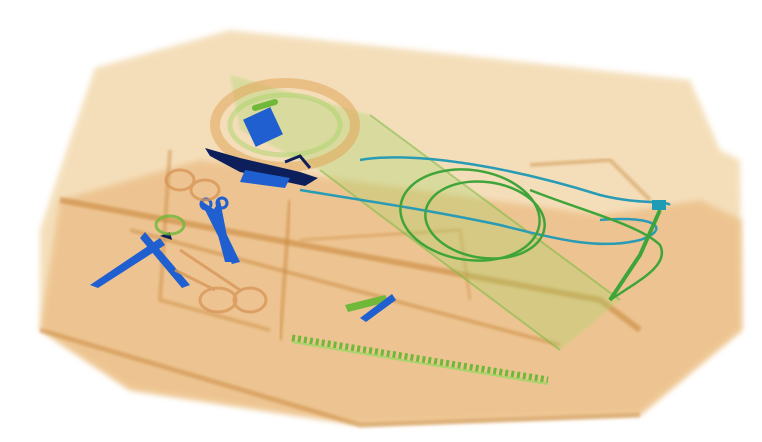 This screenshot has width=762, height=442. What do you see at coordinates (211, 241) in the screenshot?
I see `scissors-orange` at bounding box center [211, 241].